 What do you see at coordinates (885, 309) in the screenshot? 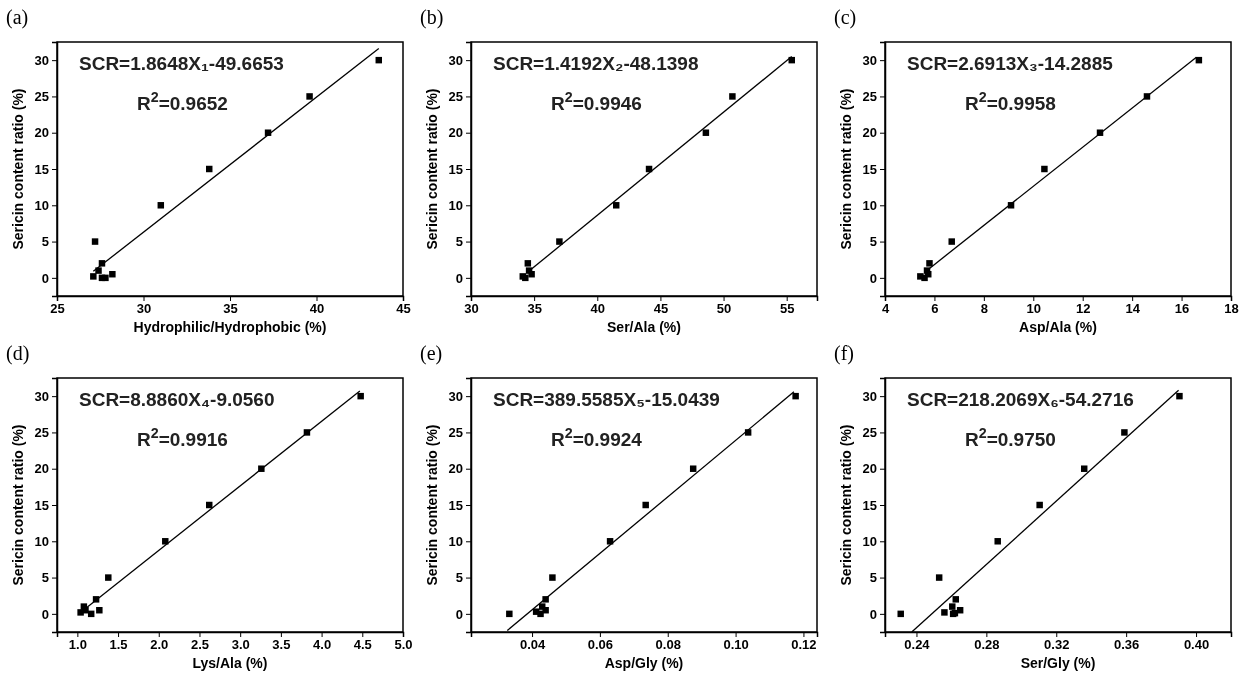
I see `x-tick-label: 4` at bounding box center [885, 309].